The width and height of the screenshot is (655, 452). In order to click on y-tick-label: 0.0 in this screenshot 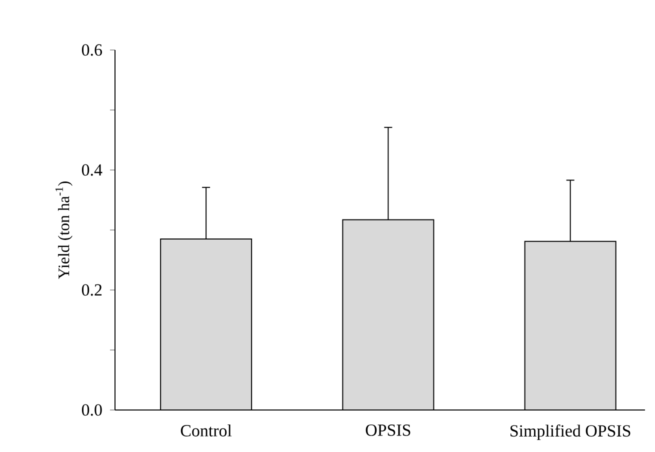, I will do `click(92, 410)`.